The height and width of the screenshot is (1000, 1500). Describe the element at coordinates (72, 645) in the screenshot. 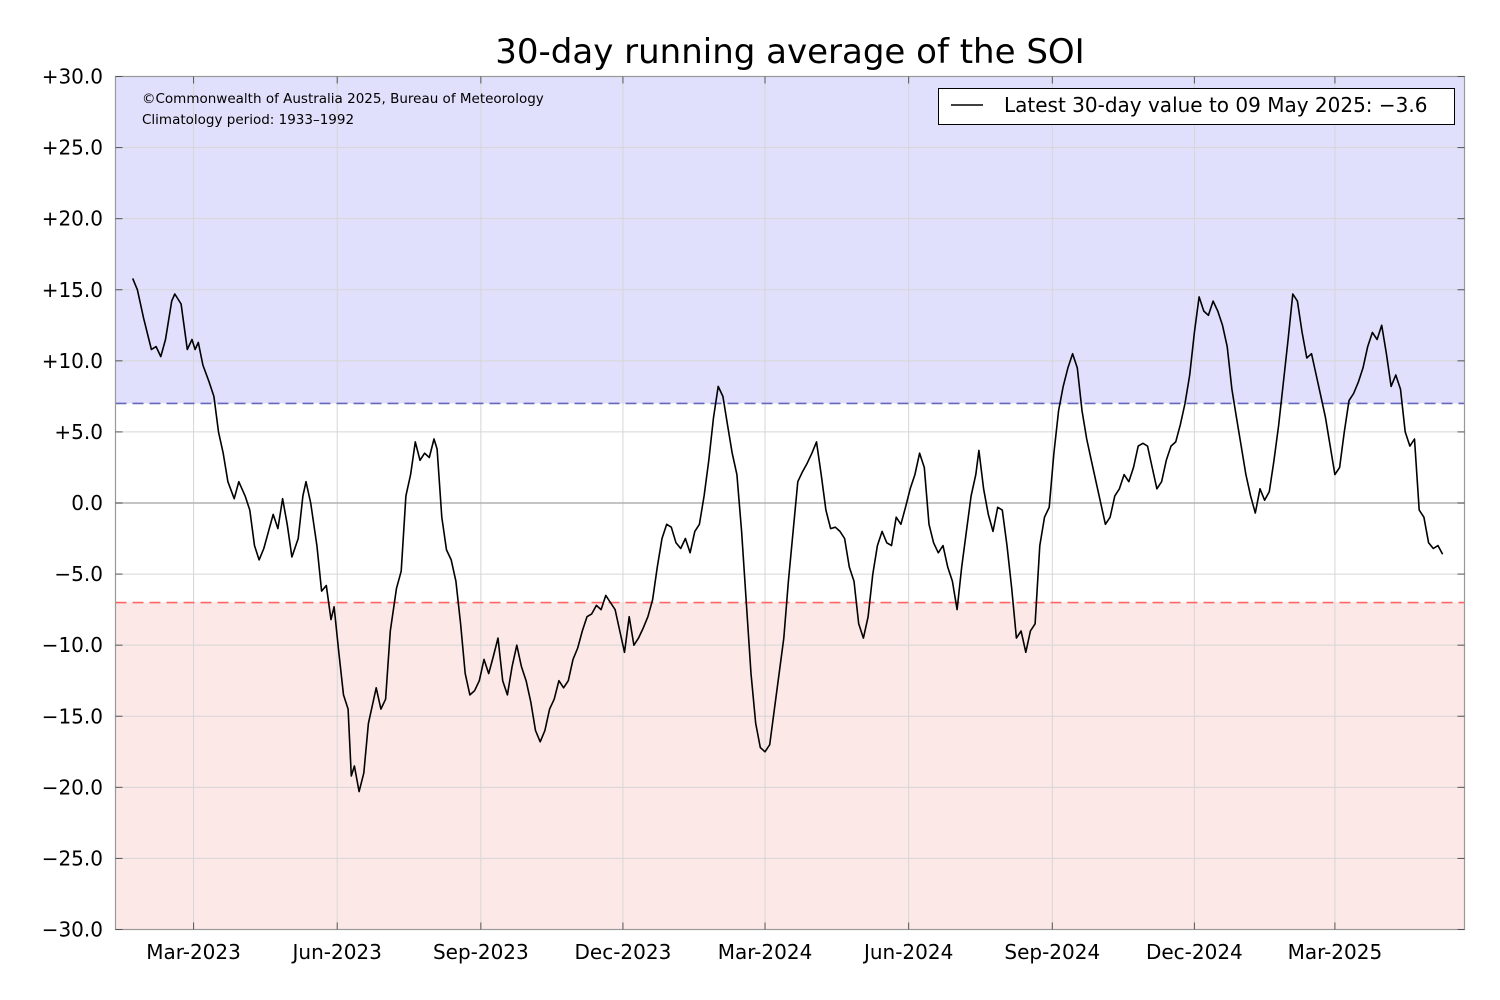

I see `y-tick-label: −10.0` at that location.